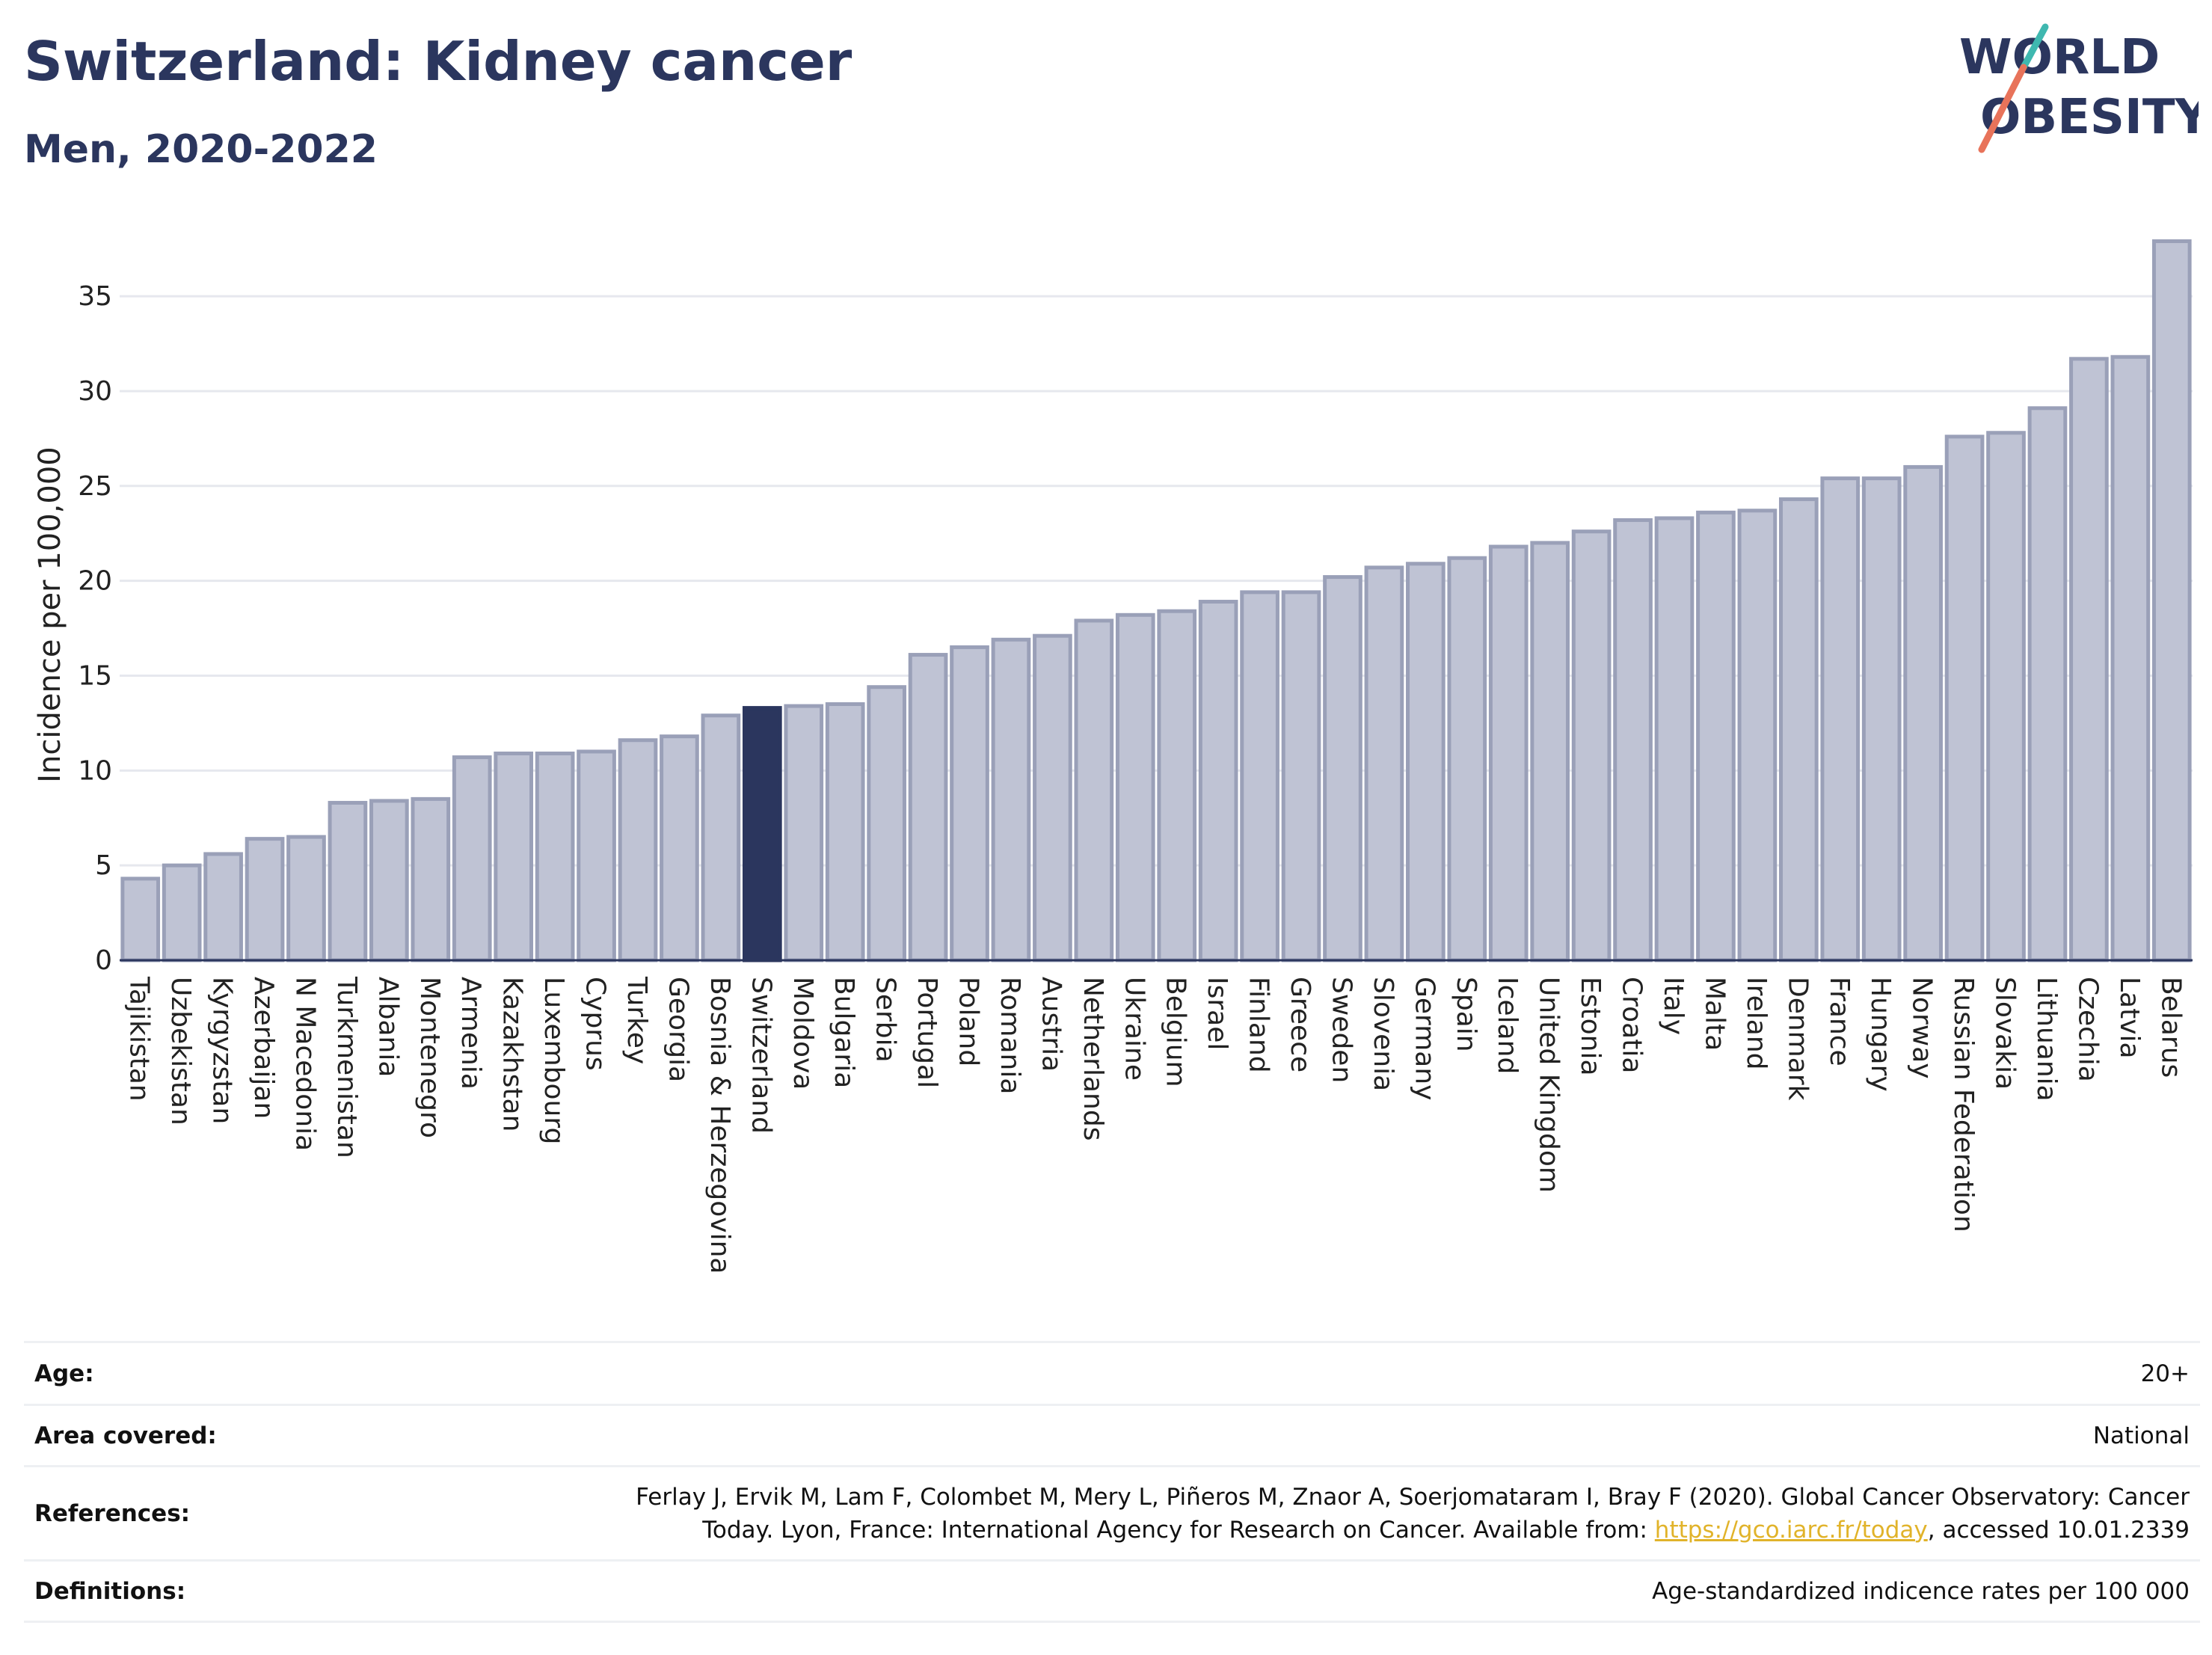 This screenshot has height=1655, width=2212. What do you see at coordinates (1964, 698) in the screenshot?
I see `bar-russian-federation` at bounding box center [1964, 698].